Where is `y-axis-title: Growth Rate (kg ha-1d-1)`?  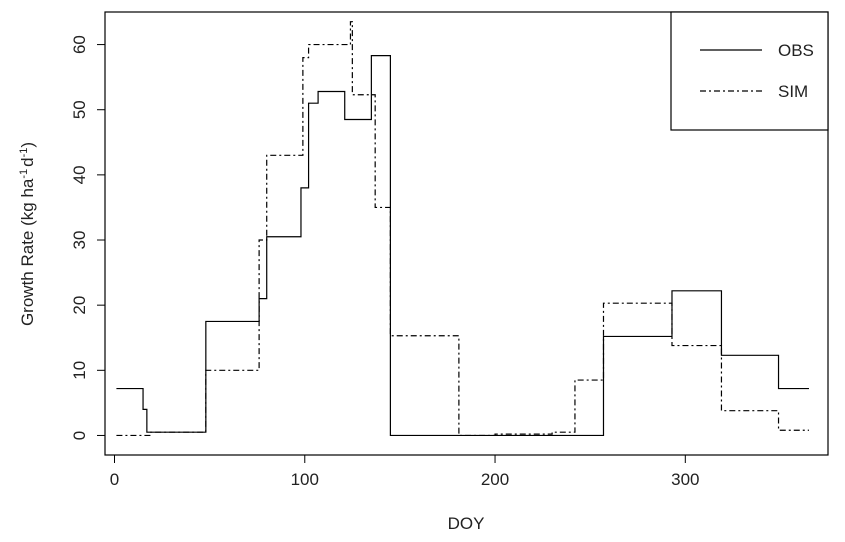
y-axis-title: Growth Rate (kg ha-1d-1) is located at coordinates (27, 234).